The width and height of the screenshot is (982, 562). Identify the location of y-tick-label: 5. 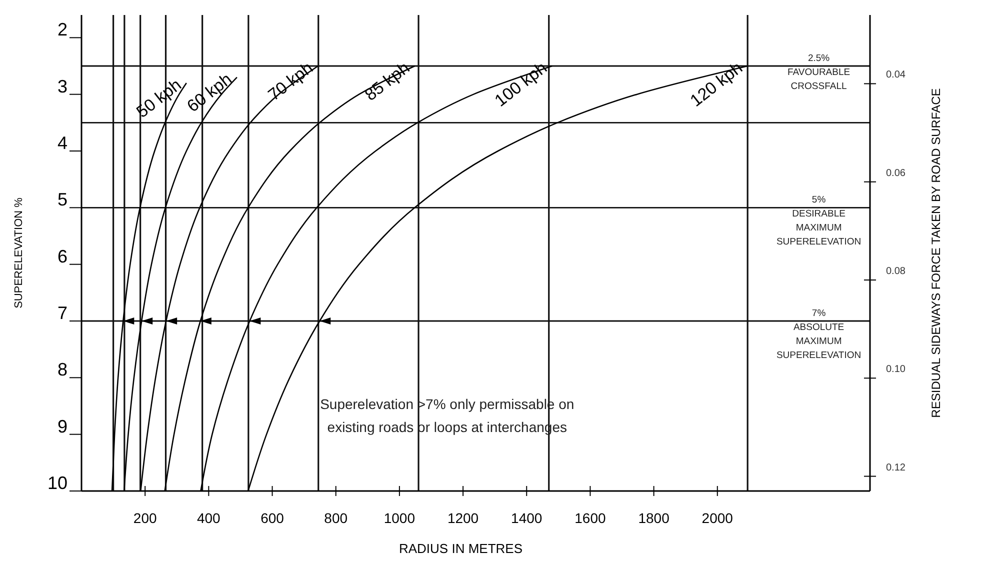
(62, 200).